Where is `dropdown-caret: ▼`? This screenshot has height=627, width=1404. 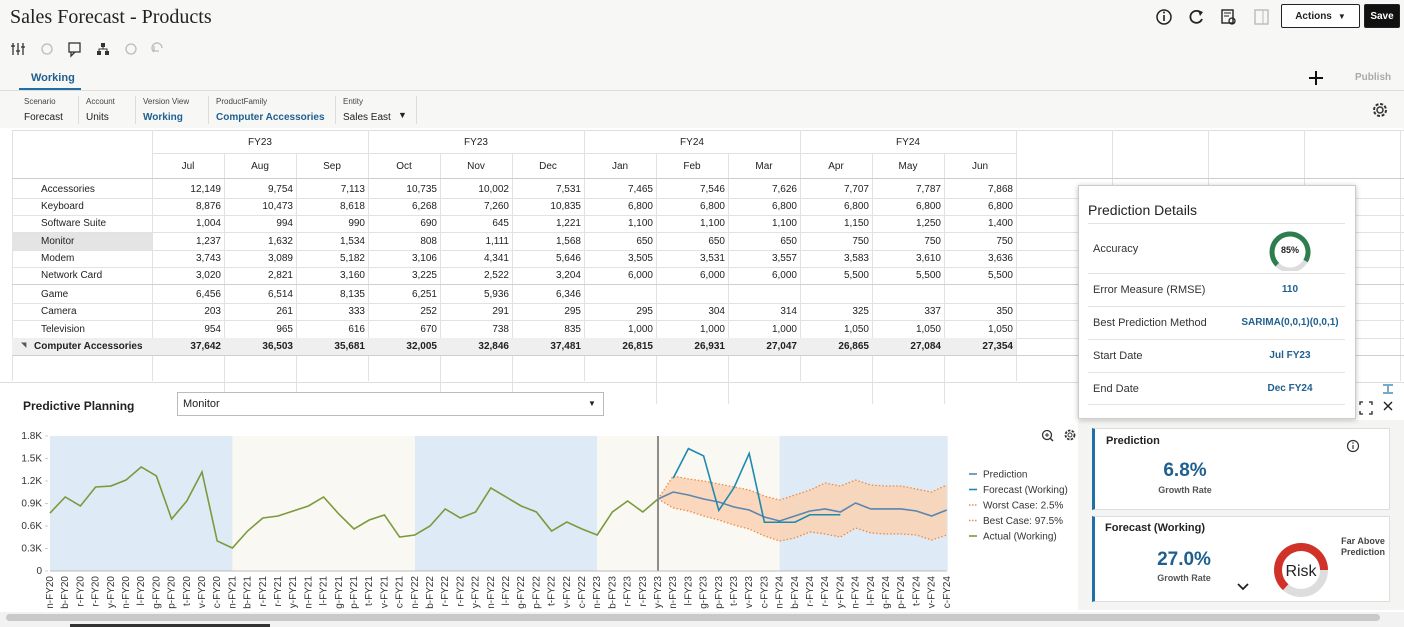
dropdown-caret: ▼ is located at coordinates (402, 115).